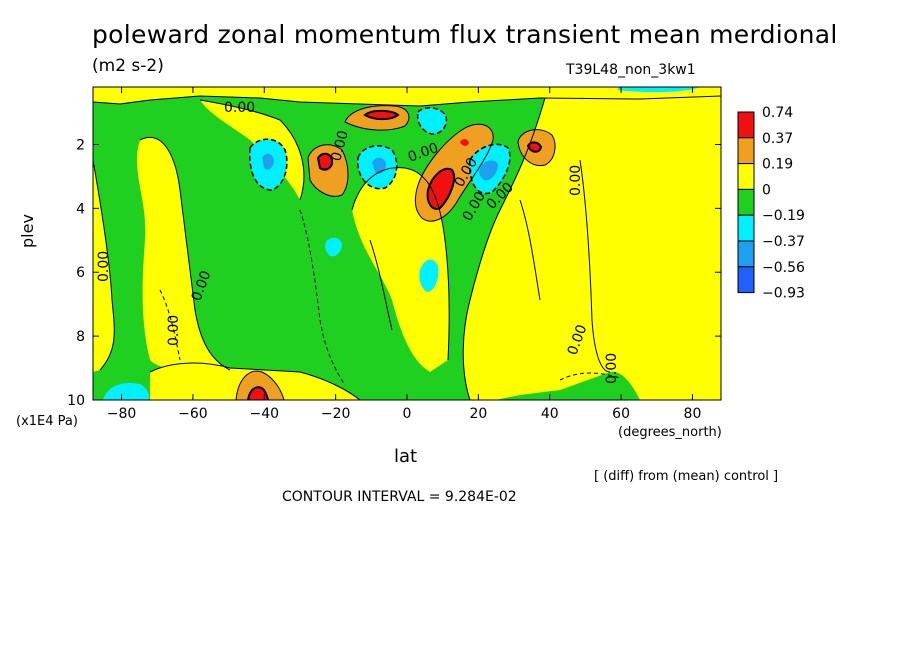 The image size is (904, 654). Describe the element at coordinates (670, 432) in the screenshot. I see `x-axis-units: (degrees_north)` at that location.